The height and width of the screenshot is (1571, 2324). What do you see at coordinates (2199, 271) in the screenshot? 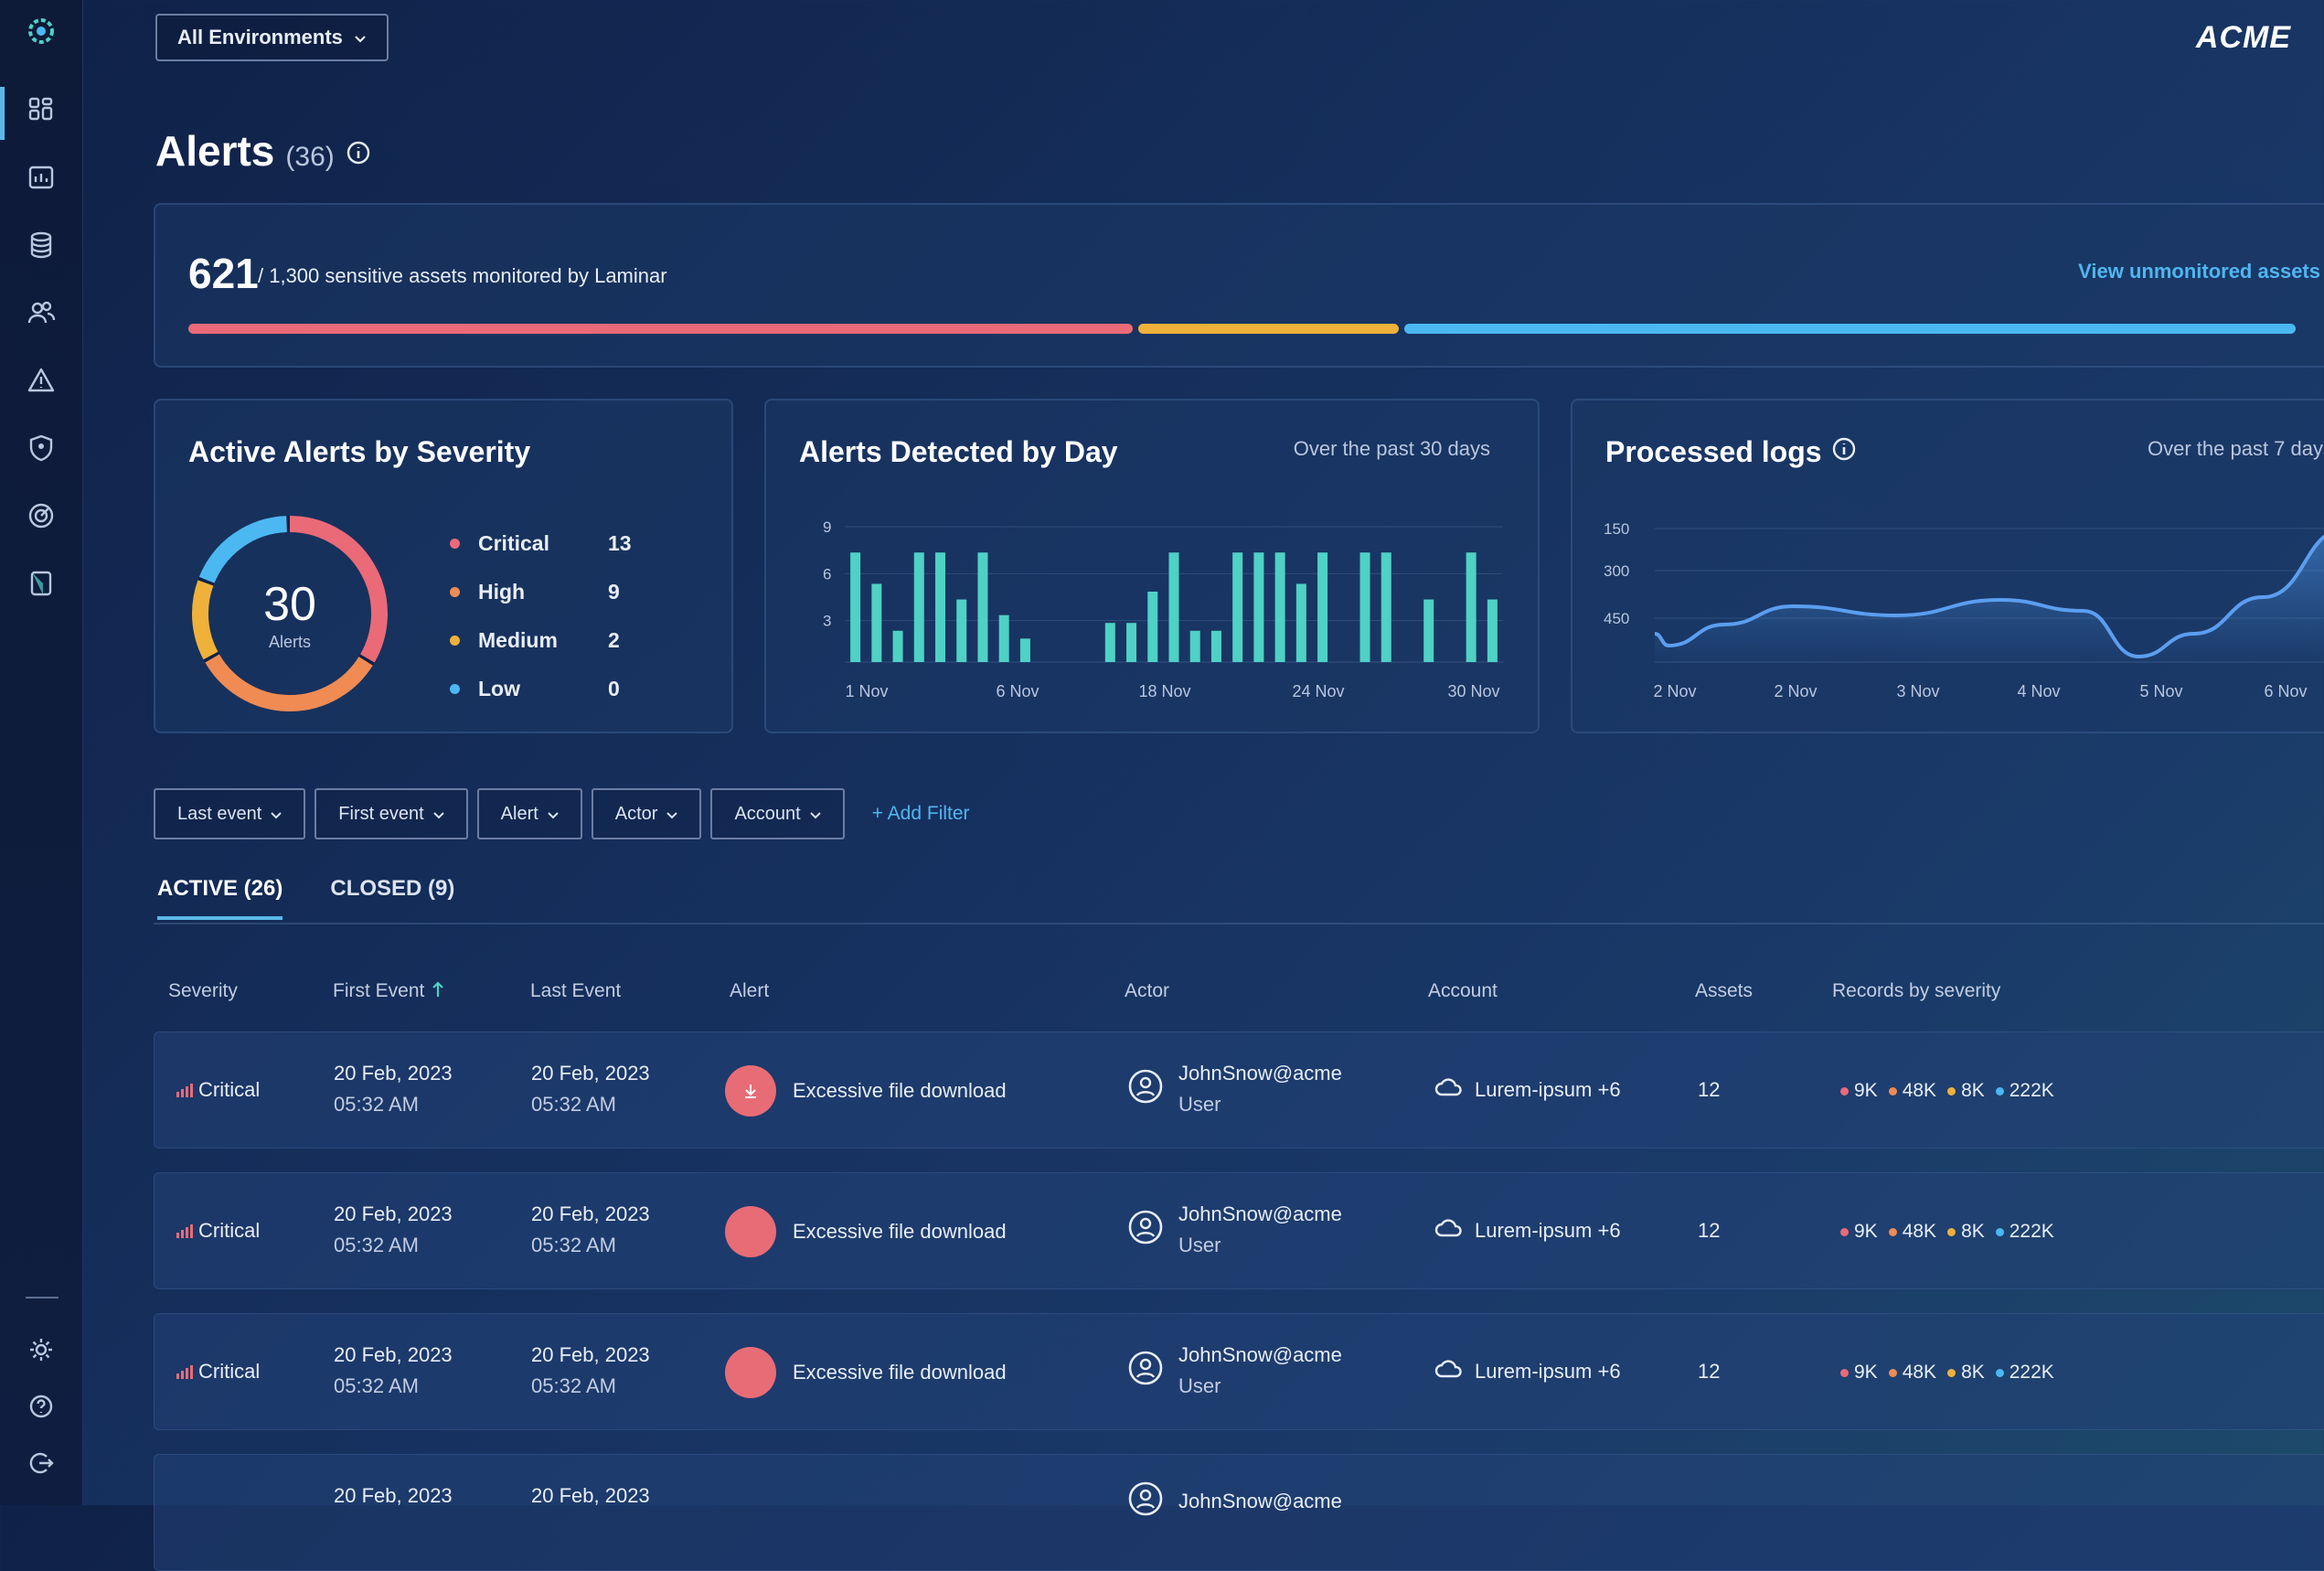
I see `view-unmonitored-link: View unmonitored assets` at bounding box center [2199, 271].